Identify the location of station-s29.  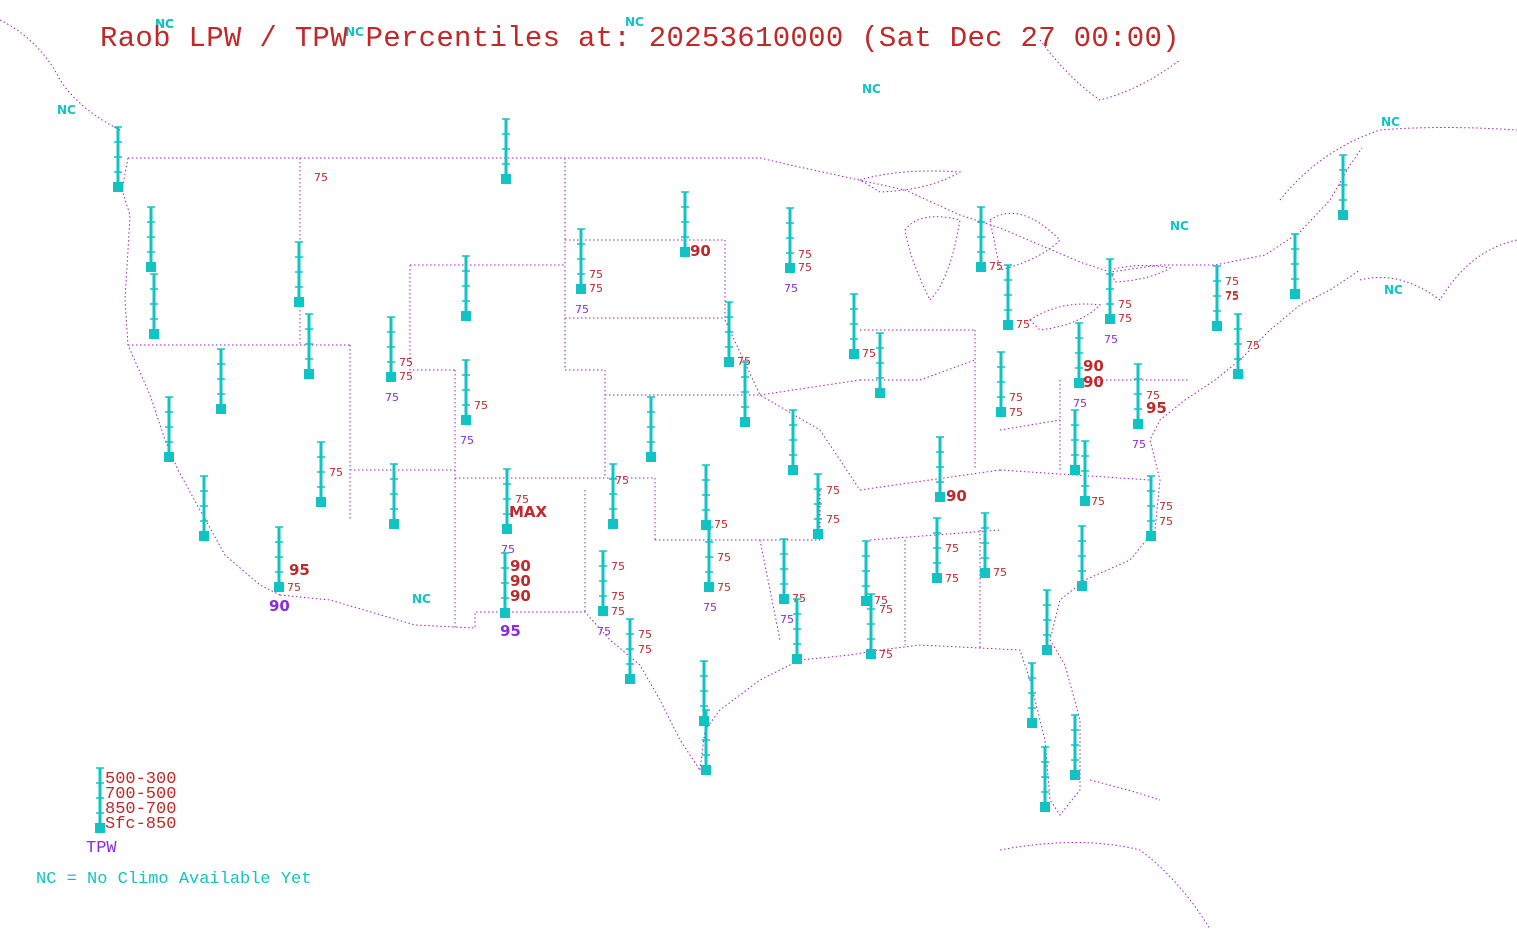
(1343, 187).